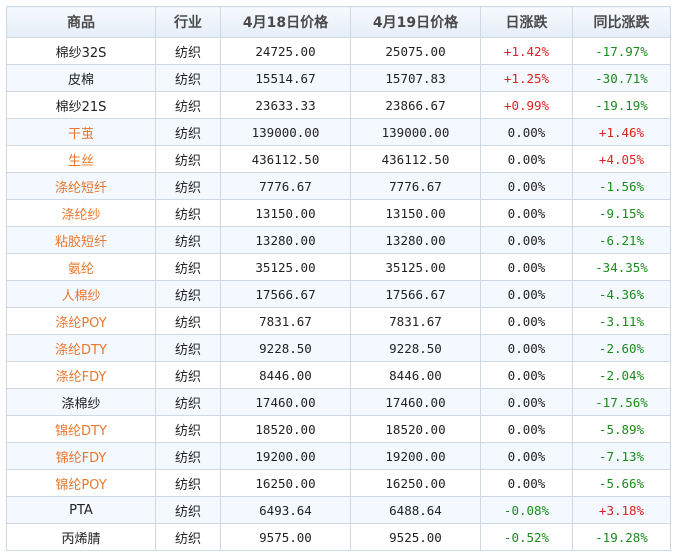 Image resolution: width=678 pixels, height=559 pixels. What do you see at coordinates (285, 51) in the screenshot?
I see `cell-price-prev: 24725.00` at bounding box center [285, 51].